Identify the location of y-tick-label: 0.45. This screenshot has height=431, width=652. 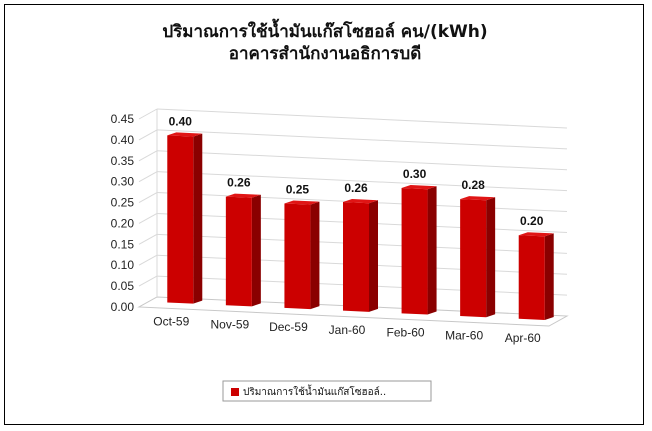
(123, 119).